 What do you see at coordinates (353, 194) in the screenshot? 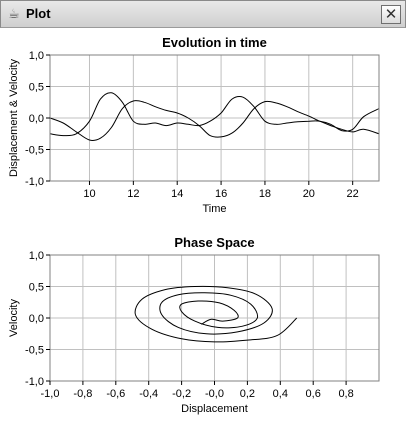
I see `x-tick-label: 22` at bounding box center [353, 194].